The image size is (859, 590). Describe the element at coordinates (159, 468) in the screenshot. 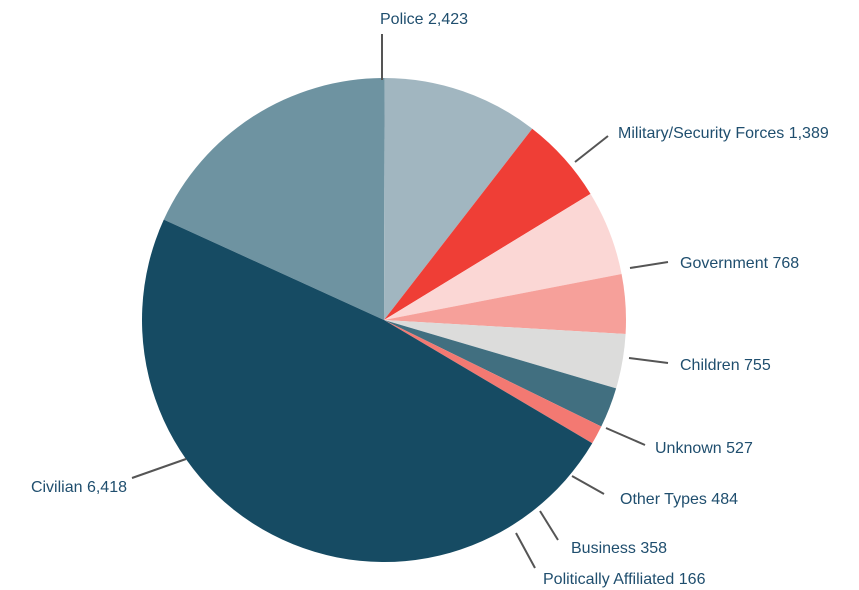

I see `leader-line-civilian` at that location.